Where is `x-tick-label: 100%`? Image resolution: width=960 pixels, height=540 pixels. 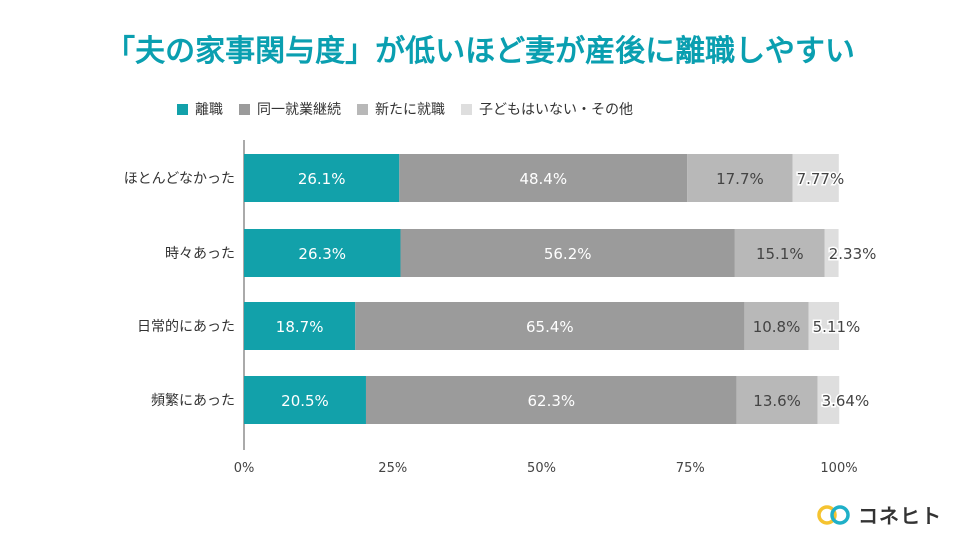 x-tick-label: 100% is located at coordinates (838, 468).